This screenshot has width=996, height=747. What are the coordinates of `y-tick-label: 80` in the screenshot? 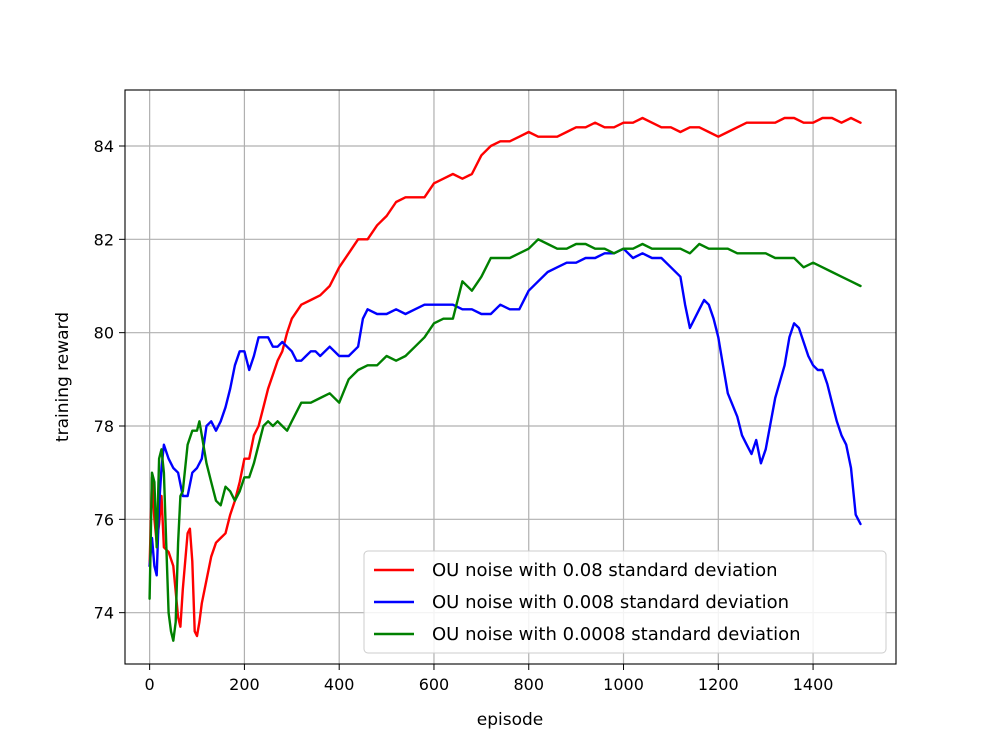 It's located at (104, 333).